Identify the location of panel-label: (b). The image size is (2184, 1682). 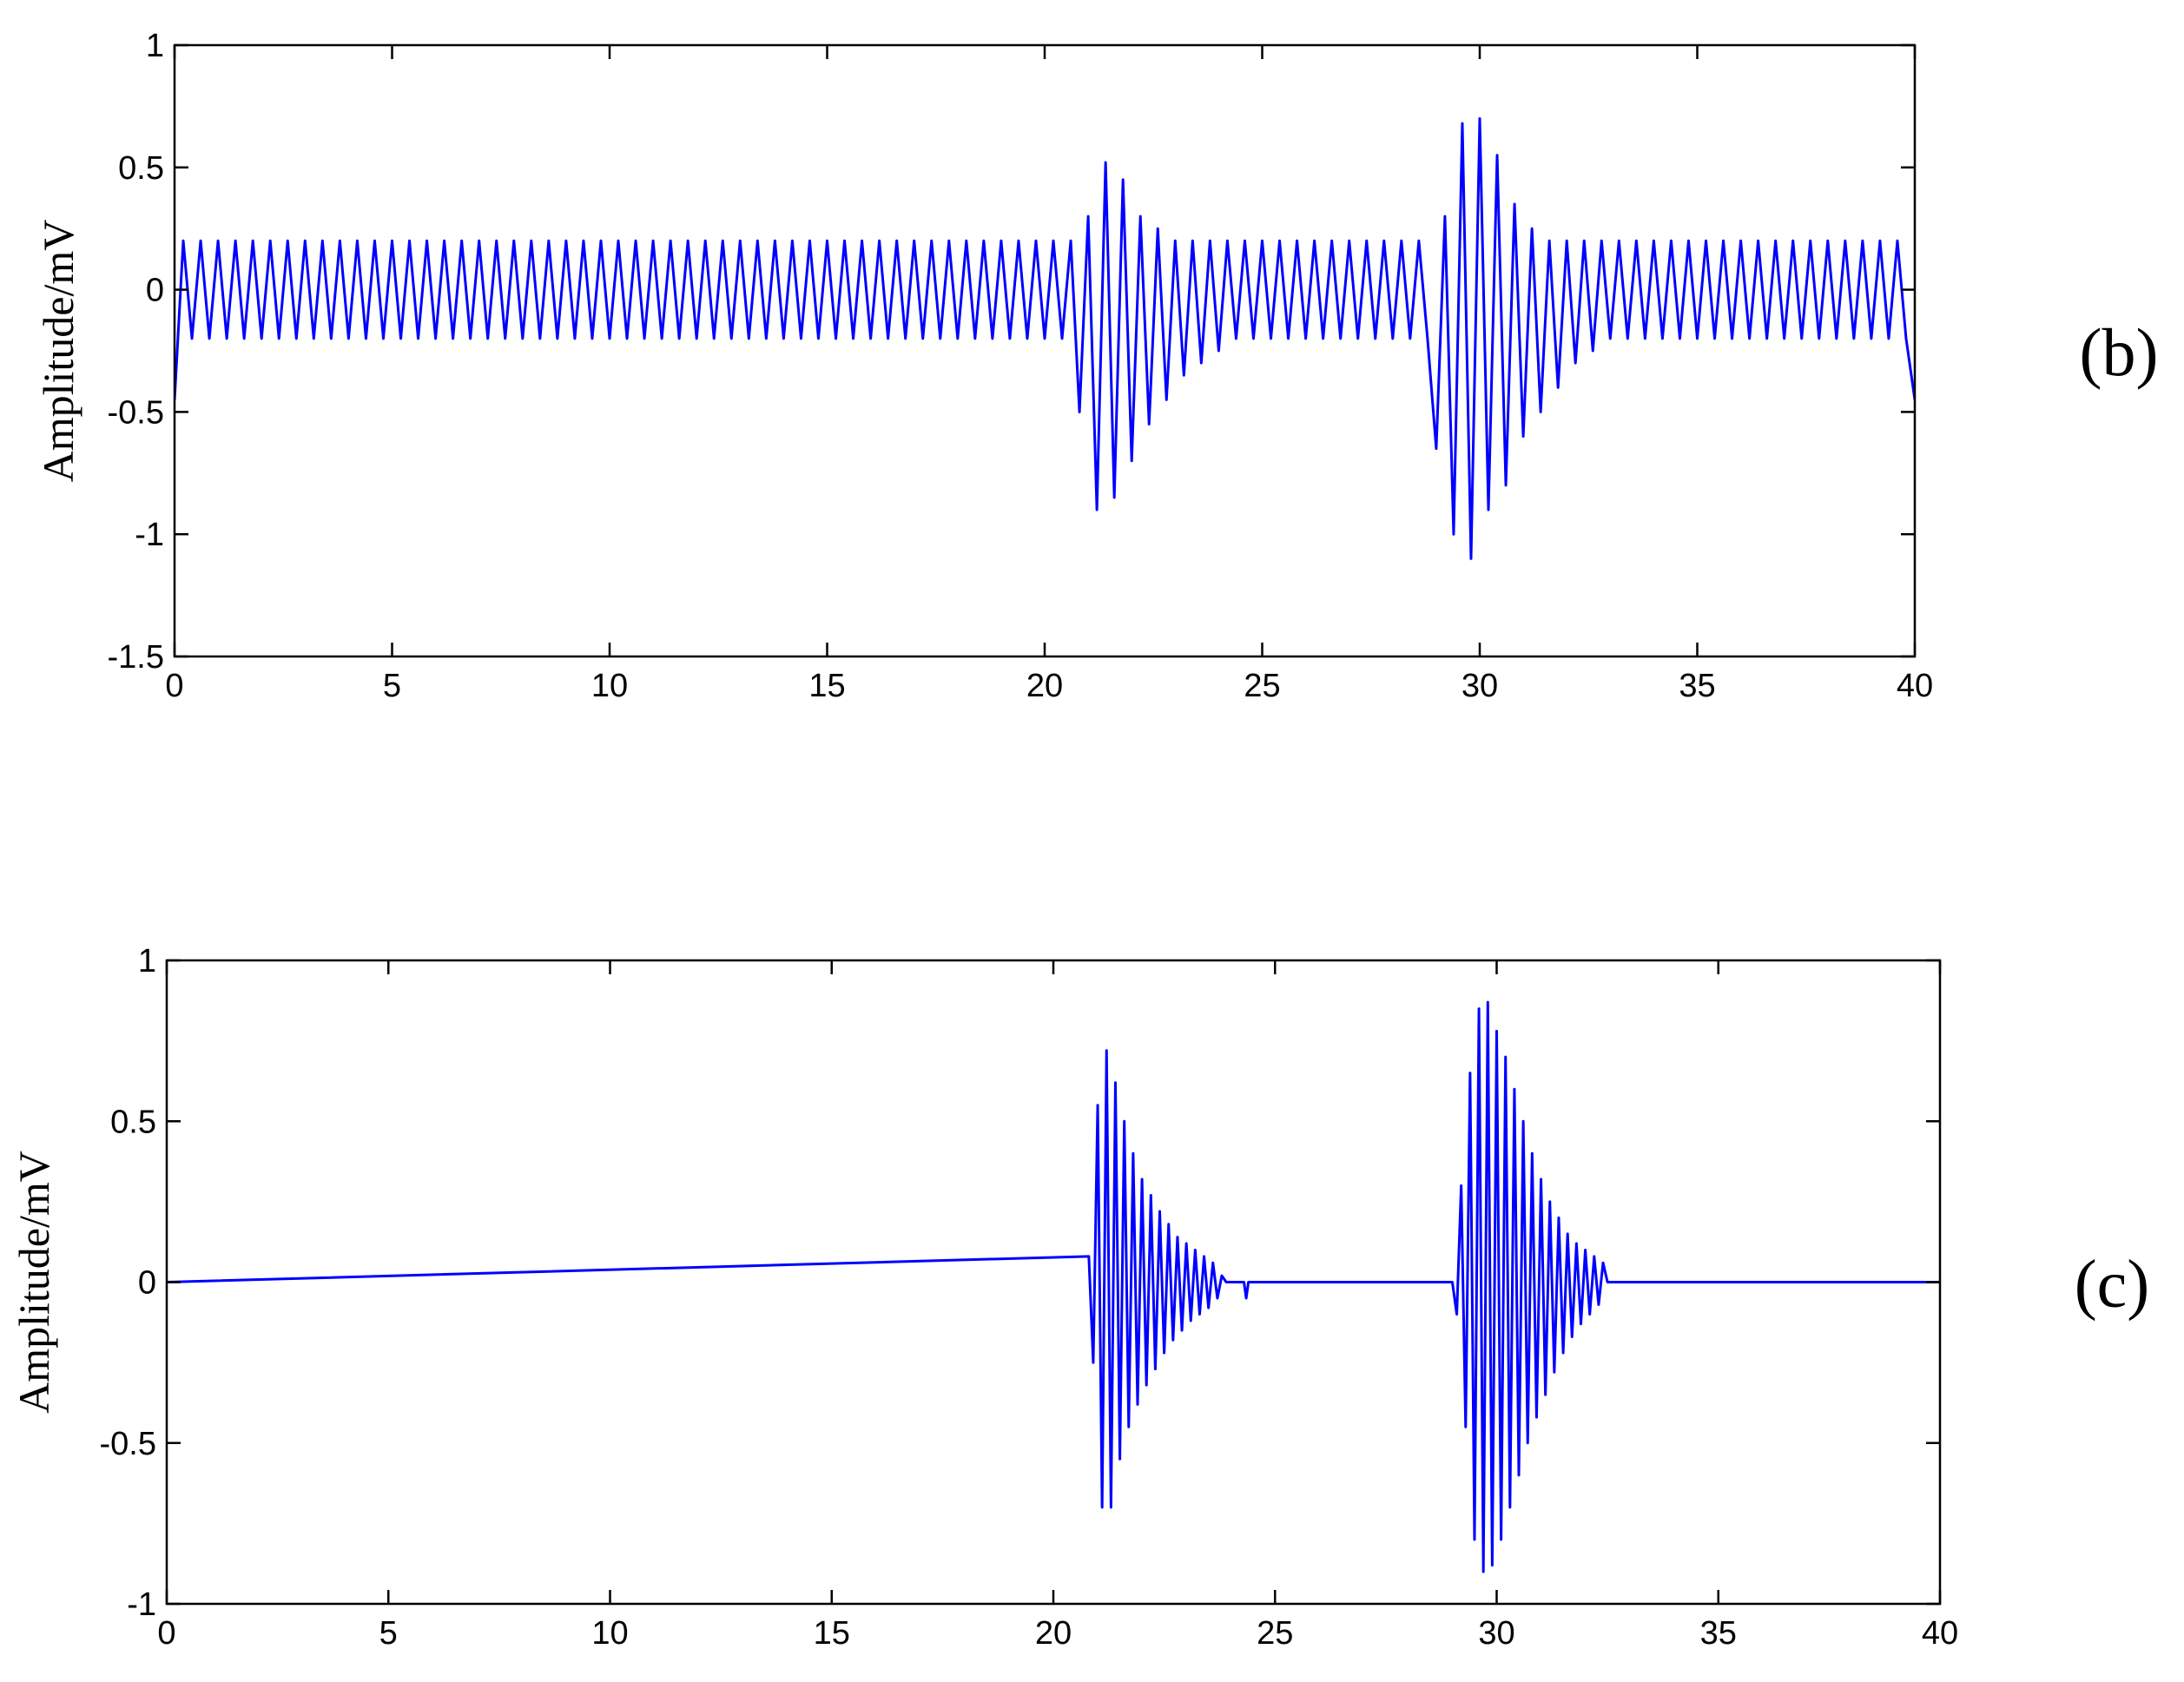
(2119, 352).